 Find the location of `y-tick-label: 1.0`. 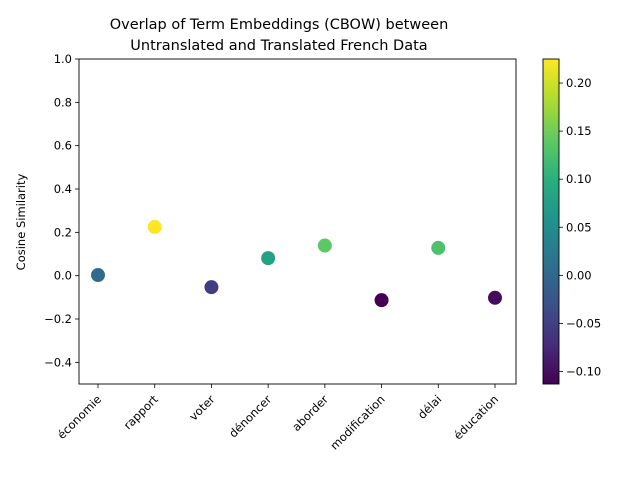

y-tick-label: 1.0 is located at coordinates (63, 59).